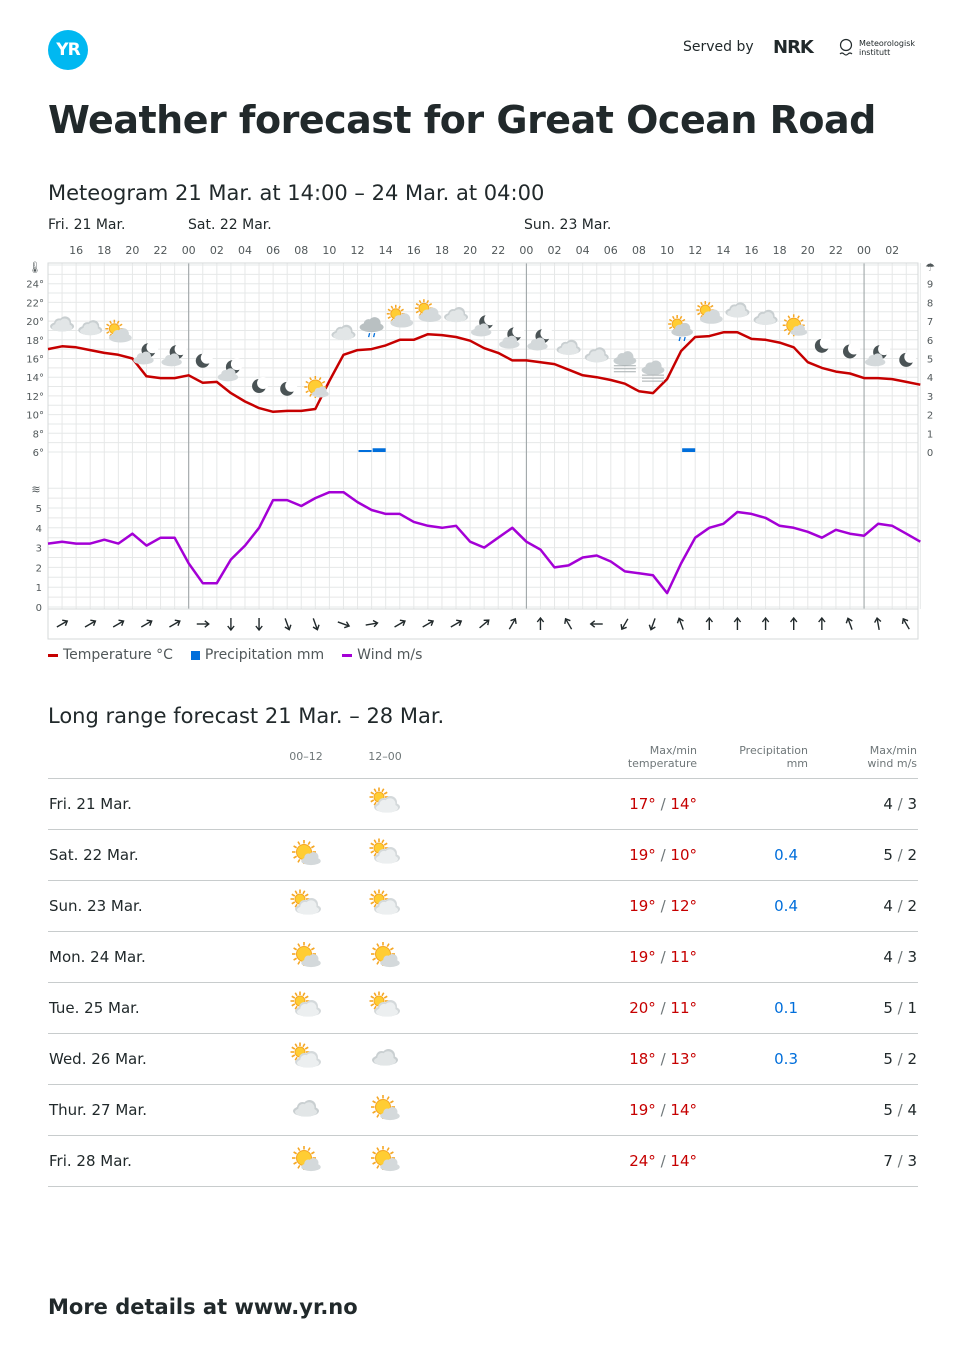  What do you see at coordinates (930, 285) in the screenshot?
I see `precipitation-axis-label: 9` at bounding box center [930, 285].